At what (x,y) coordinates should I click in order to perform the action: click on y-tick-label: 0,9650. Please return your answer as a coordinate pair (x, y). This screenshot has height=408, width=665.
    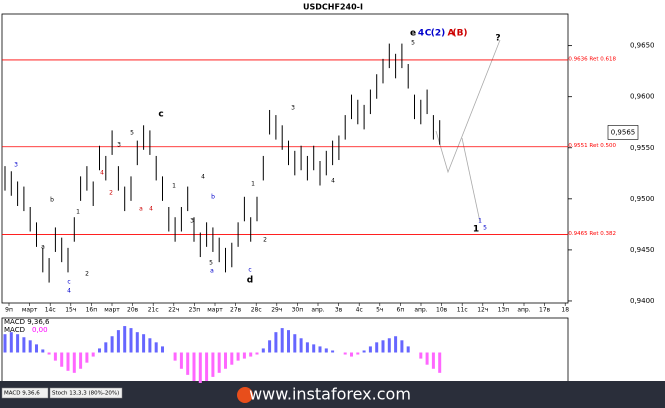
    Looking at the image, I should click on (642, 46).